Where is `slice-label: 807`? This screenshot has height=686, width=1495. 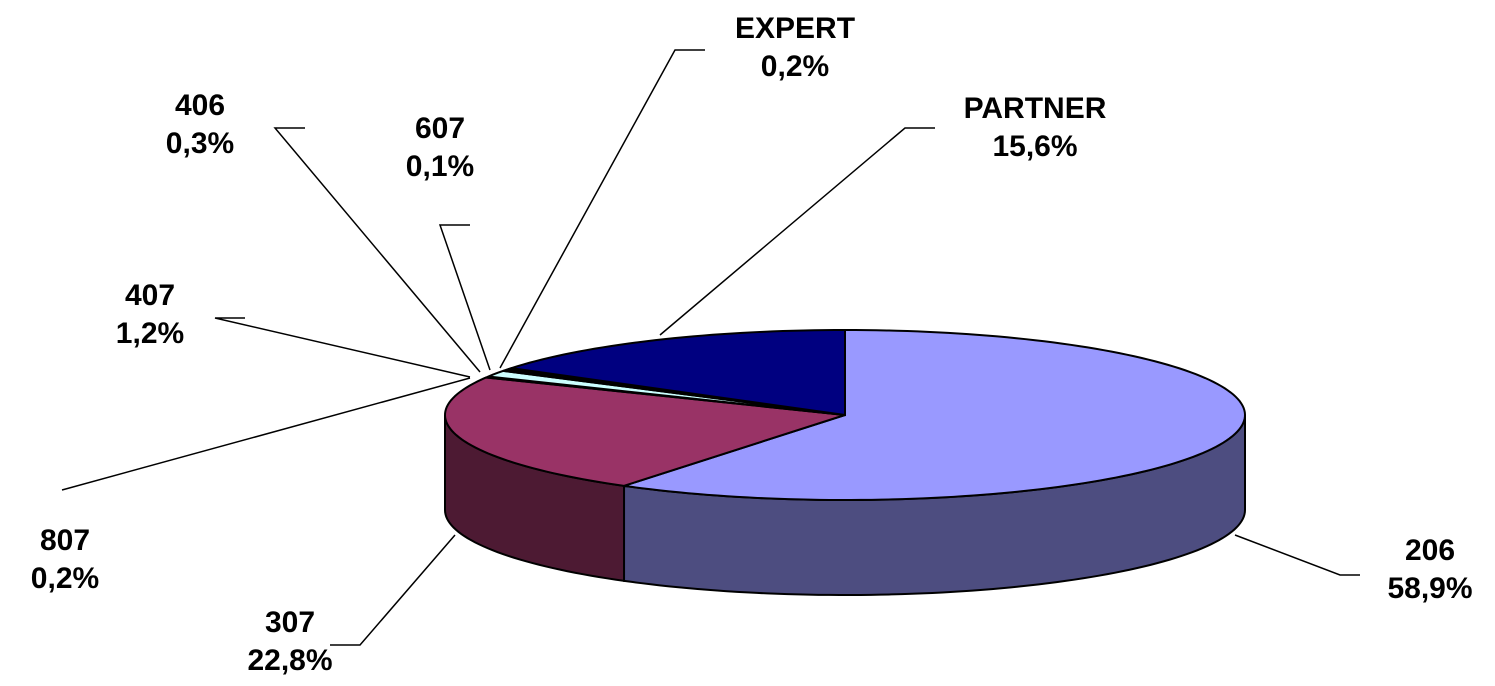
slice-label: 807 is located at coordinates (65, 540).